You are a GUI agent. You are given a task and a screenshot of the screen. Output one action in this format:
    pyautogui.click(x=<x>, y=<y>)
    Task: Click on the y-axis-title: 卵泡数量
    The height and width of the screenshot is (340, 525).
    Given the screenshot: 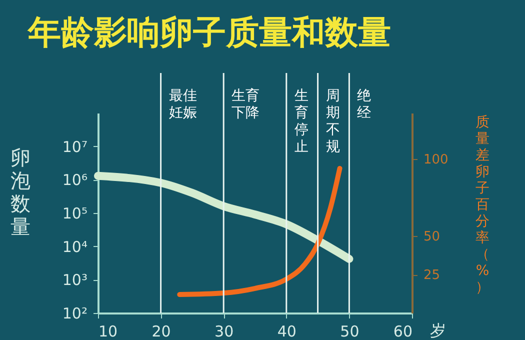 What is the action you would take?
    pyautogui.click(x=20, y=192)
    